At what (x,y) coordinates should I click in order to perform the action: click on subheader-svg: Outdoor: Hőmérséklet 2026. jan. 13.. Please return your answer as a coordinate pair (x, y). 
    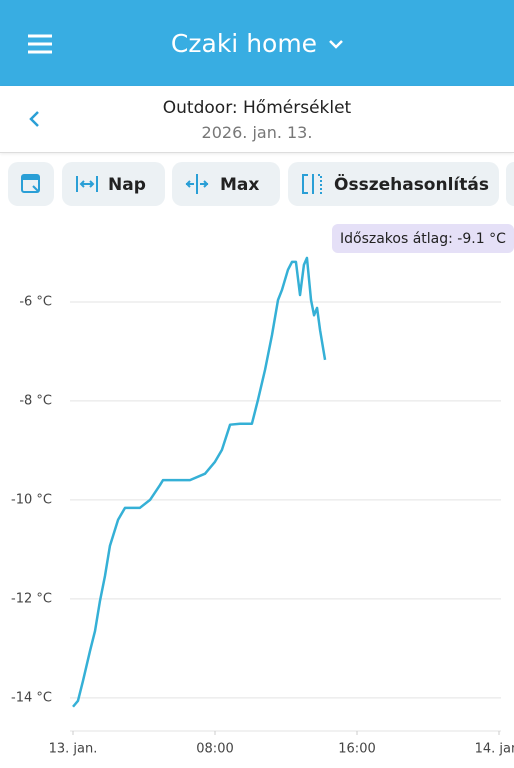
    Looking at the image, I should click on (190, 120).